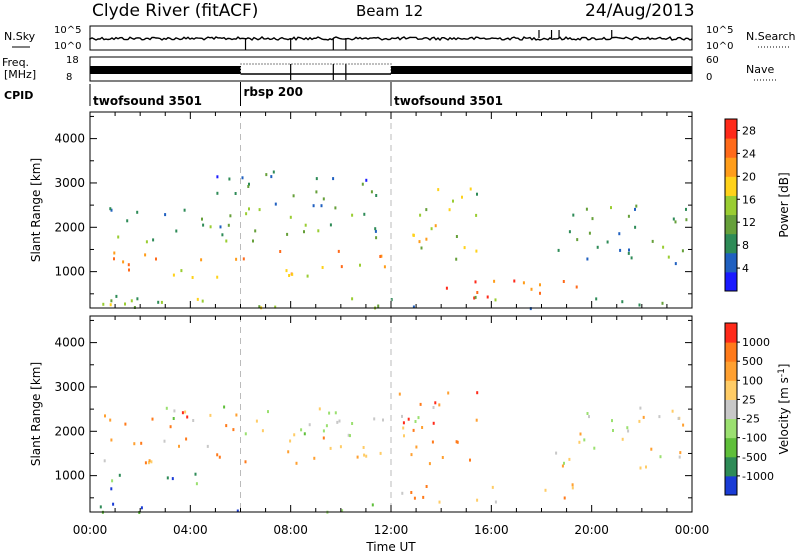 The width and height of the screenshot is (800, 554). Describe the element at coordinates (771, 36) in the screenshot. I see `nsearch-label: N.Search` at that location.